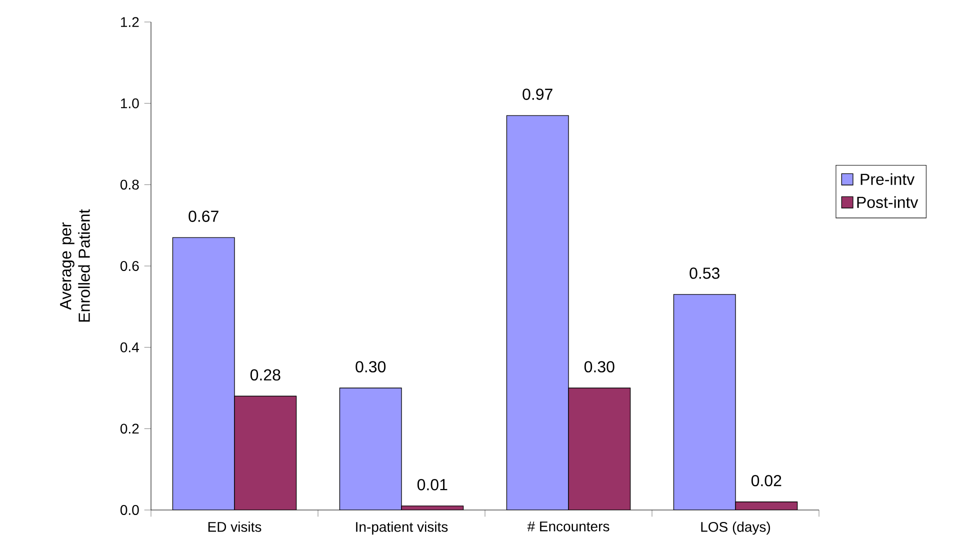  I want to click on data-label: 0.67, so click(203, 216).